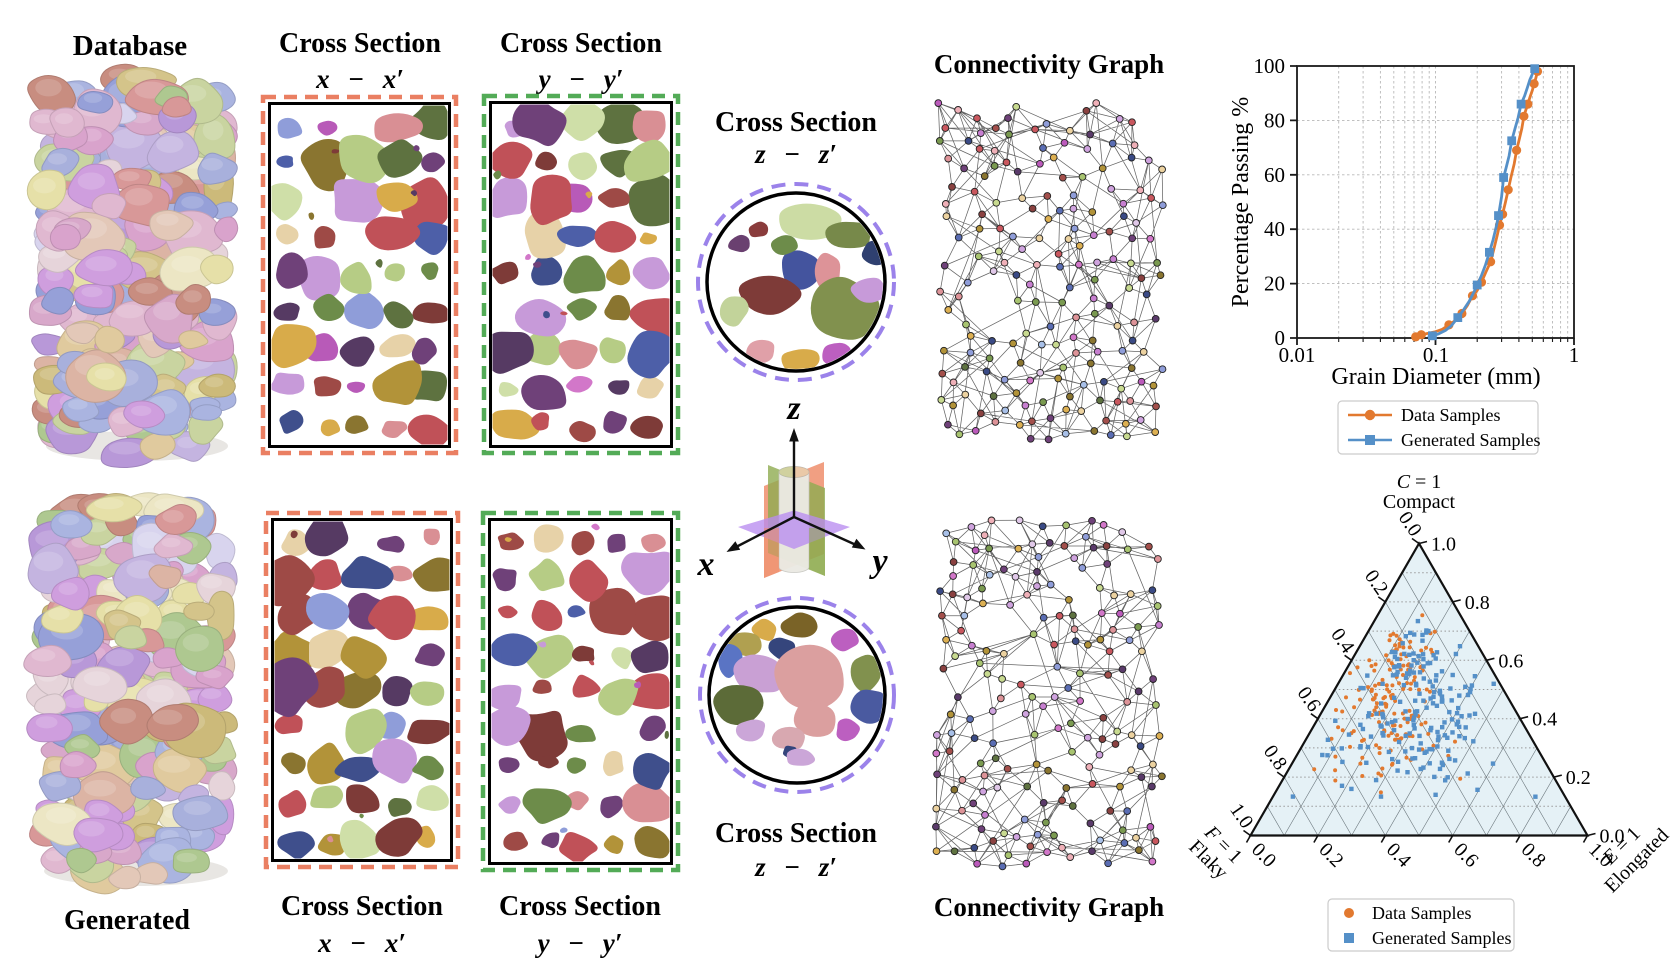 Image resolution: width=1676 pixels, height=972 pixels. Describe the element at coordinates (1274, 229) in the screenshot. I see `svg-text: 40` at that location.